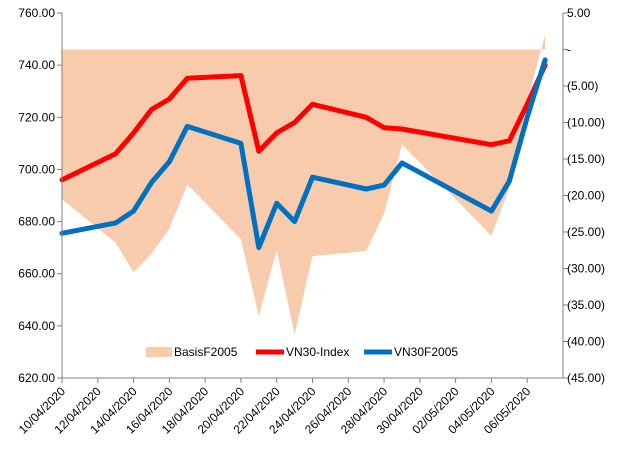 The image size is (623, 451). What do you see at coordinates (36, 169) in the screenshot?
I see `y-left-tick-label: 700.00` at bounding box center [36, 169].